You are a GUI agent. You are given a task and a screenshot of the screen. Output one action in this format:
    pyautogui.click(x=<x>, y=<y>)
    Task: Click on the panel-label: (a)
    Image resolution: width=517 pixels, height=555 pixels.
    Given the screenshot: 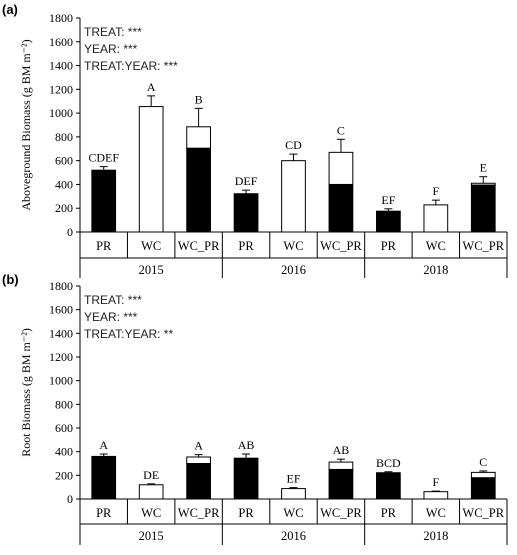 What is the action you would take?
    pyautogui.click(x=10, y=9)
    